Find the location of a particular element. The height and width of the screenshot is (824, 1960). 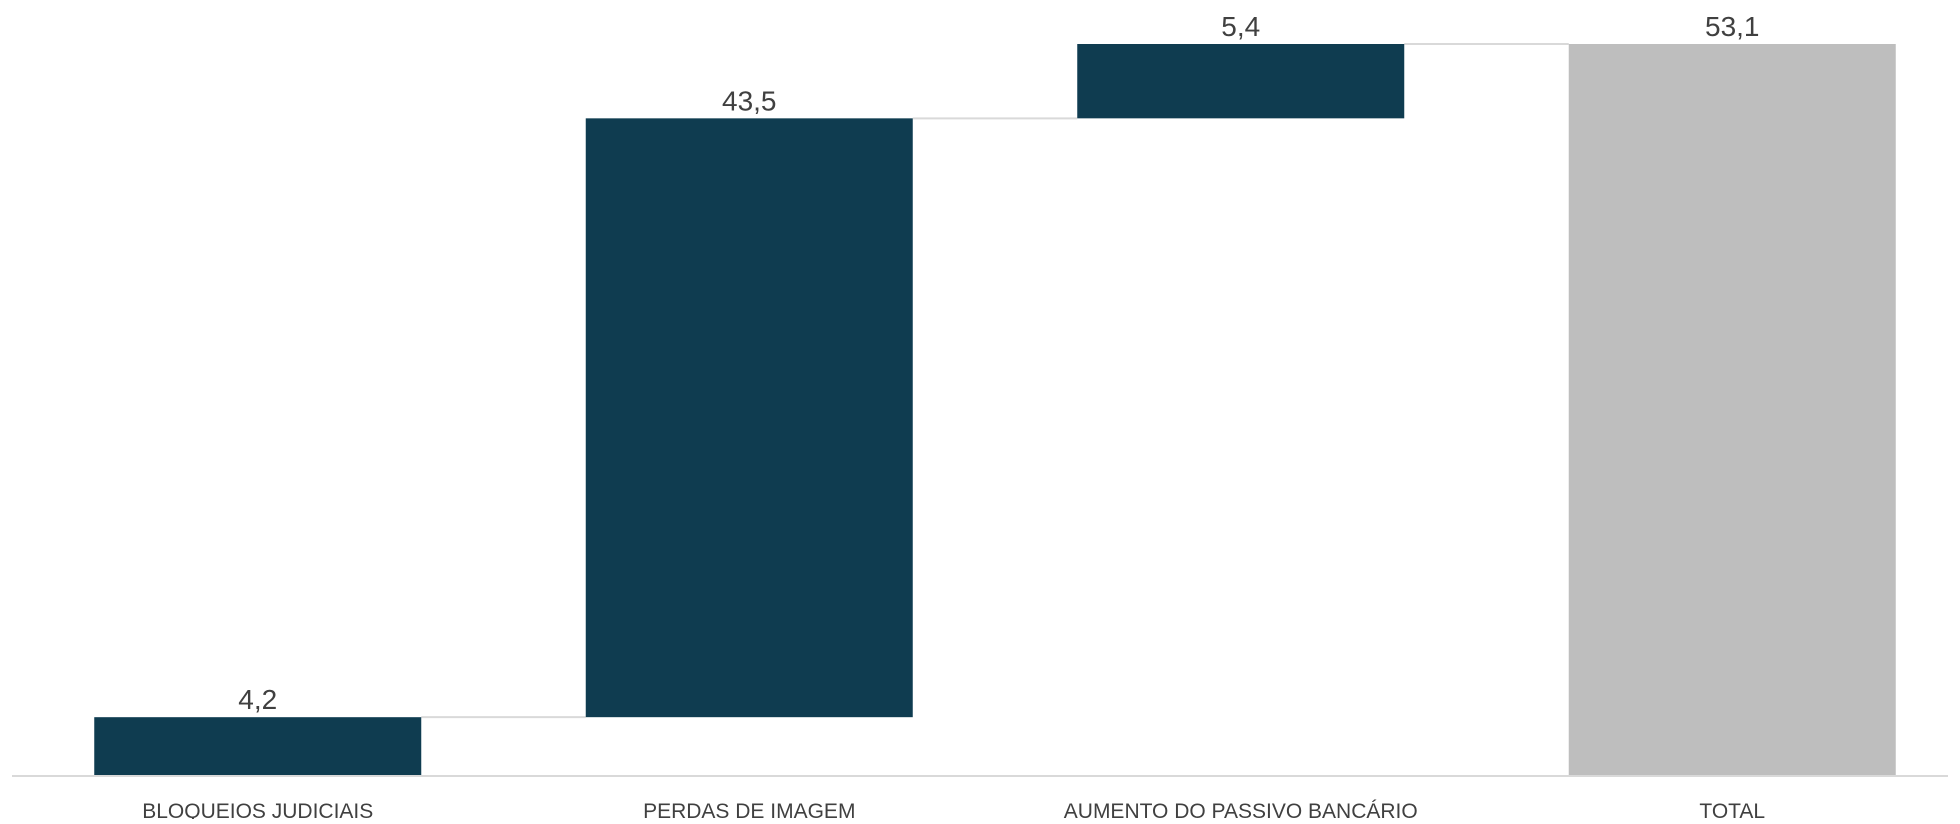

category-label-perdas-de-imagem: PERDAS DE IMAGEM is located at coordinates (749, 809).